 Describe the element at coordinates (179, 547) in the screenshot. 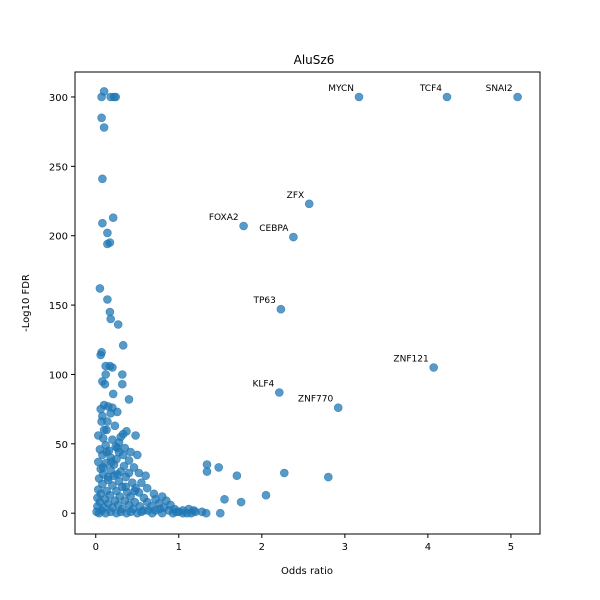

I see `x-tick-label: 1` at that location.